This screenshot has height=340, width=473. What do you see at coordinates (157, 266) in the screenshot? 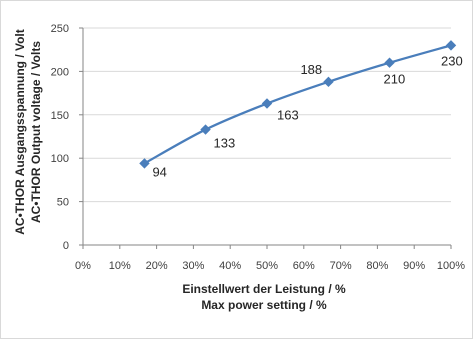
I see `x-tick-label: 20%` at bounding box center [157, 266].